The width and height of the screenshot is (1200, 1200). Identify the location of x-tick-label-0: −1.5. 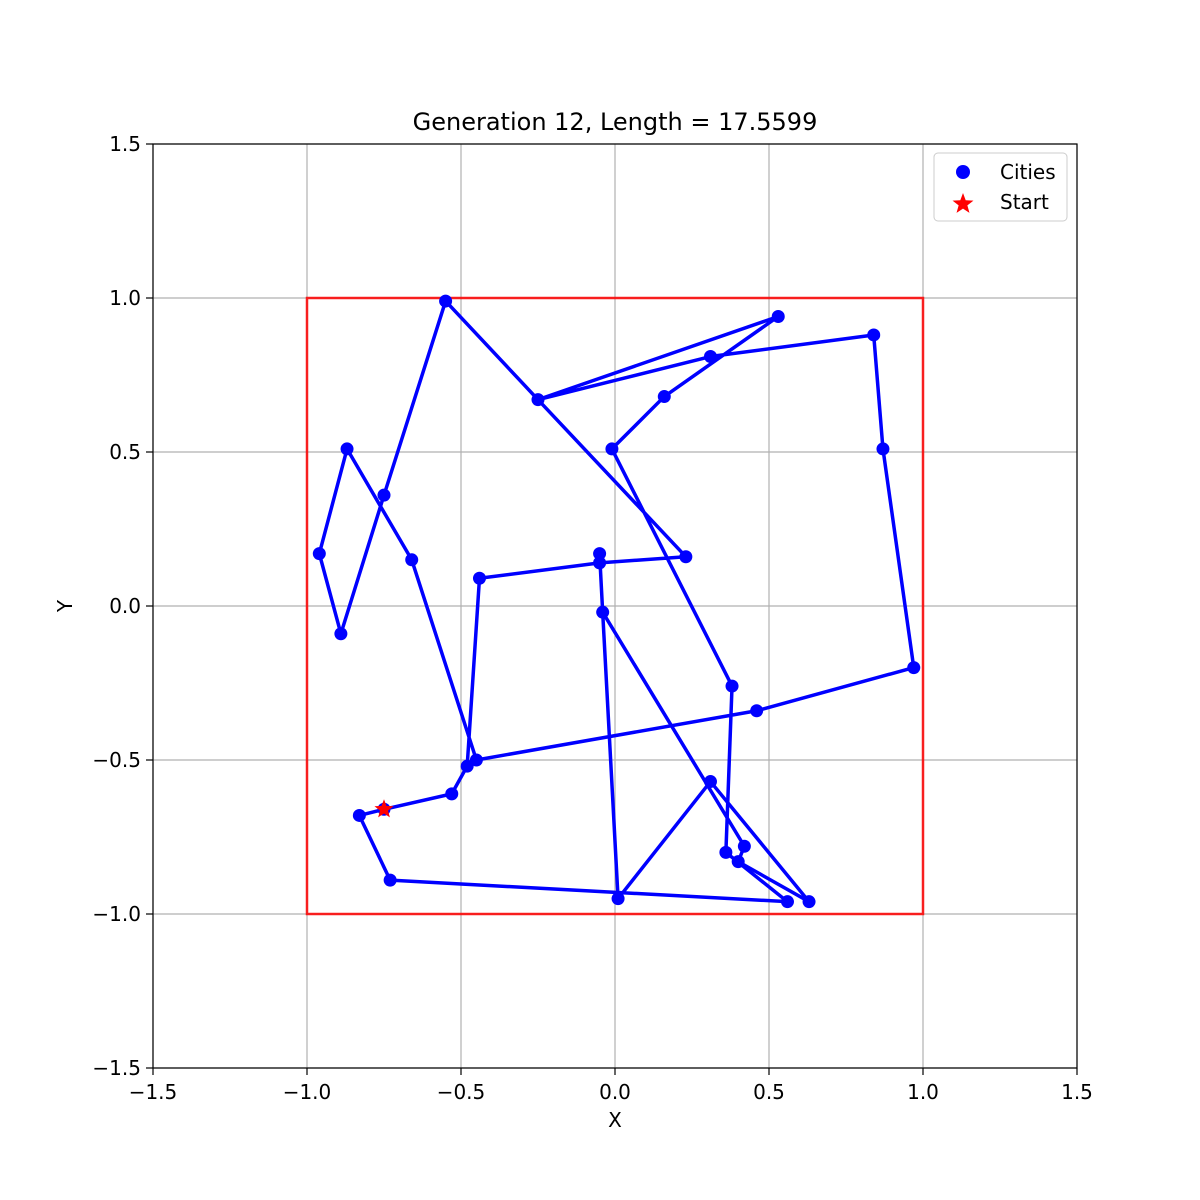
(153, 1092).